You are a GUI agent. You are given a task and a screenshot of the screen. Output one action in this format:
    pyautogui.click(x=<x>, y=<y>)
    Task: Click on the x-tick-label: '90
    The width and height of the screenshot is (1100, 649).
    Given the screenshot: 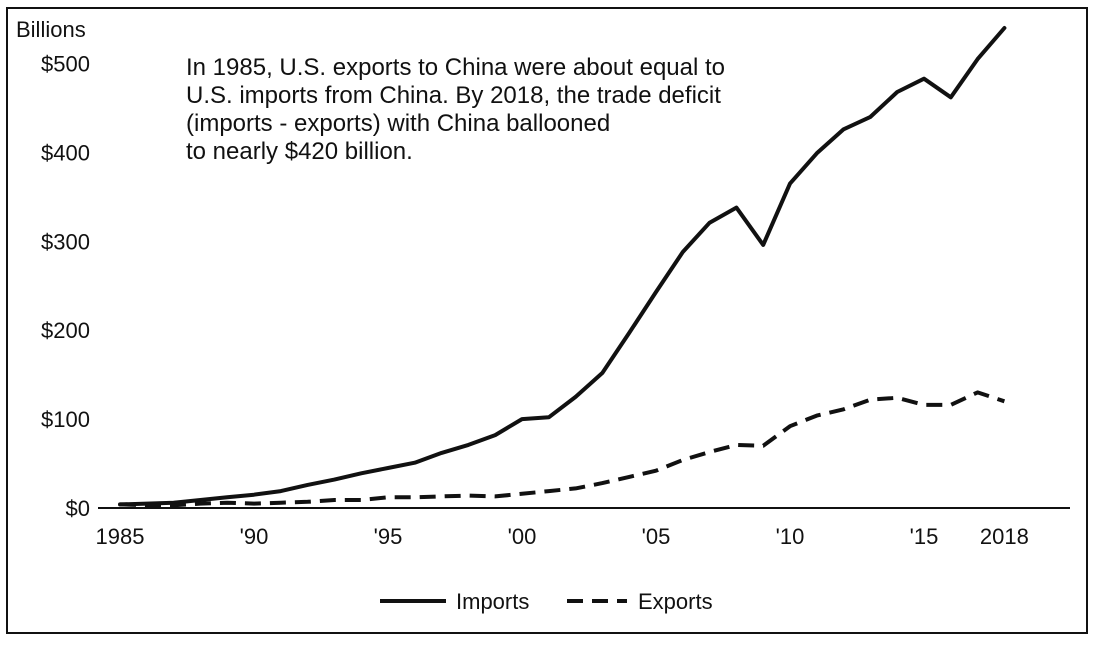 What is the action you would take?
    pyautogui.click(x=254, y=536)
    